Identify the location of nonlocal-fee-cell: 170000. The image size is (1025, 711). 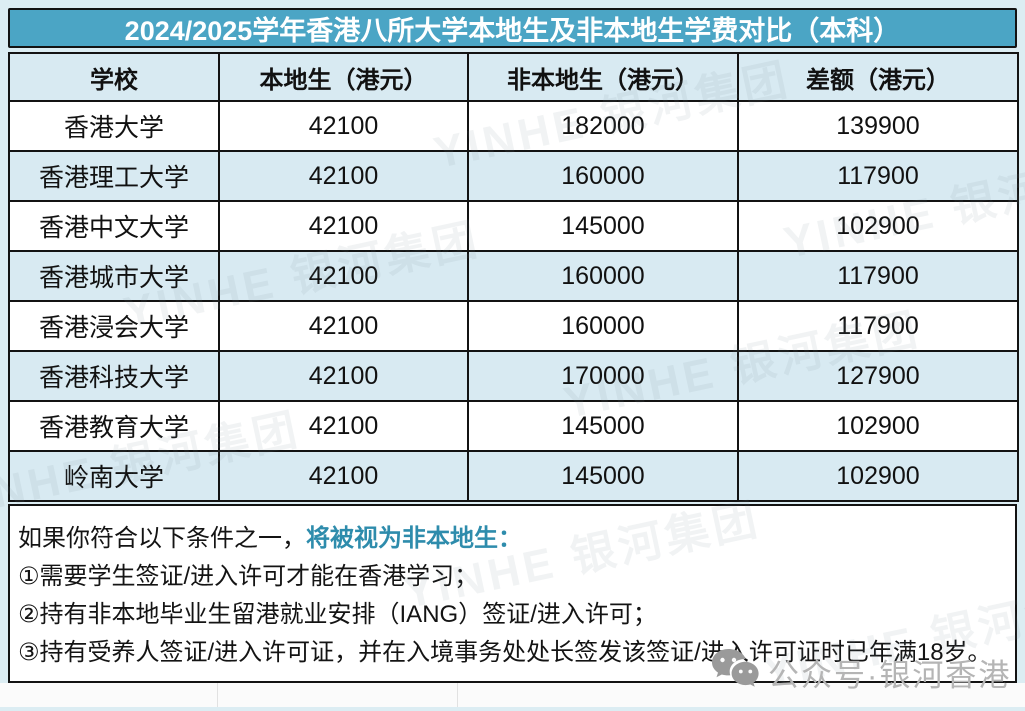
(603, 376).